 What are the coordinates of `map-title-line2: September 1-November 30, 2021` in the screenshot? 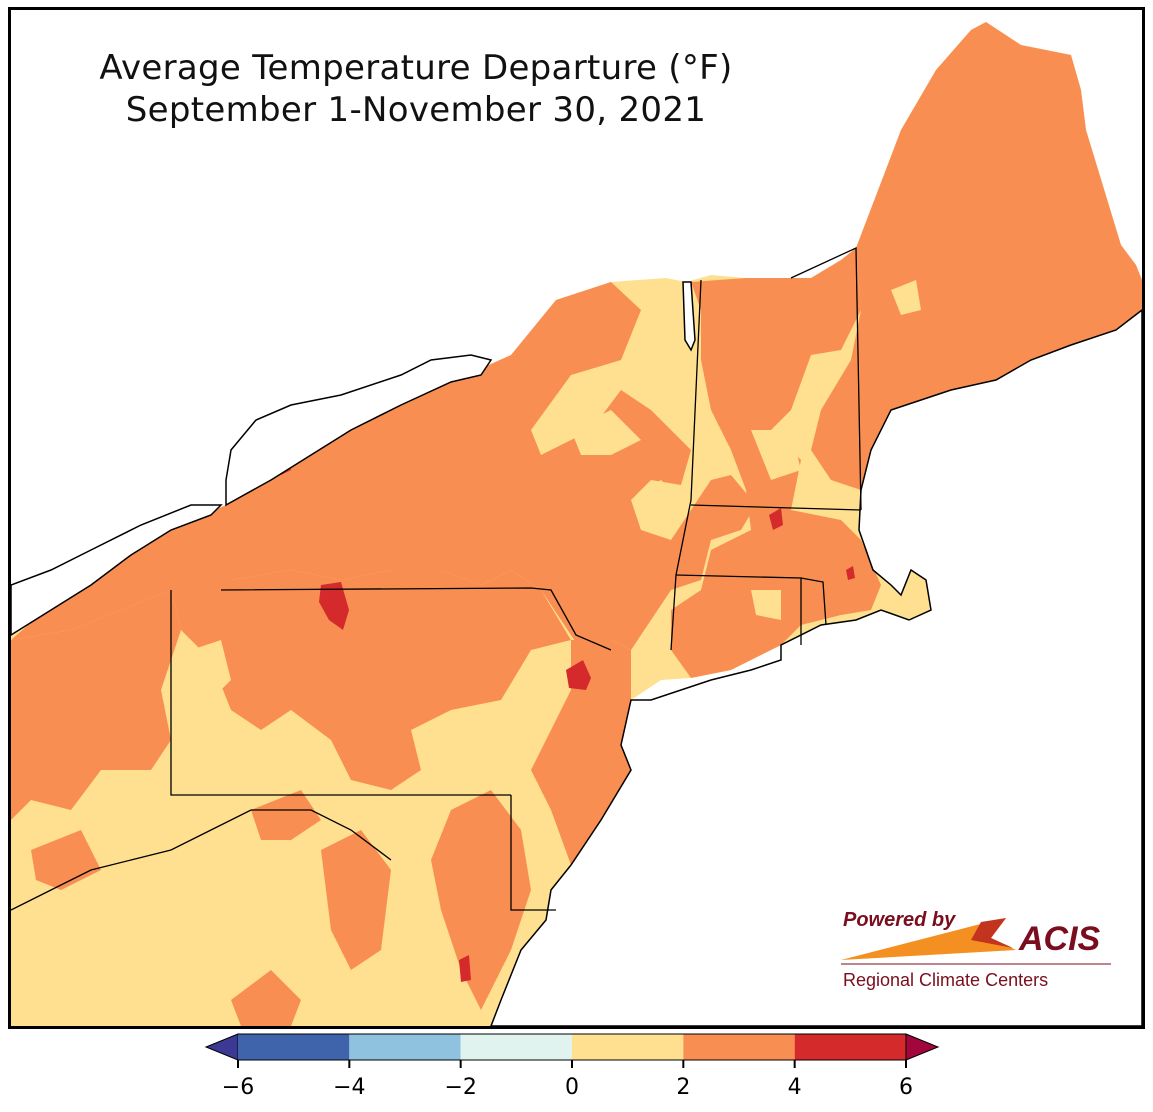 It's located at (416, 110).